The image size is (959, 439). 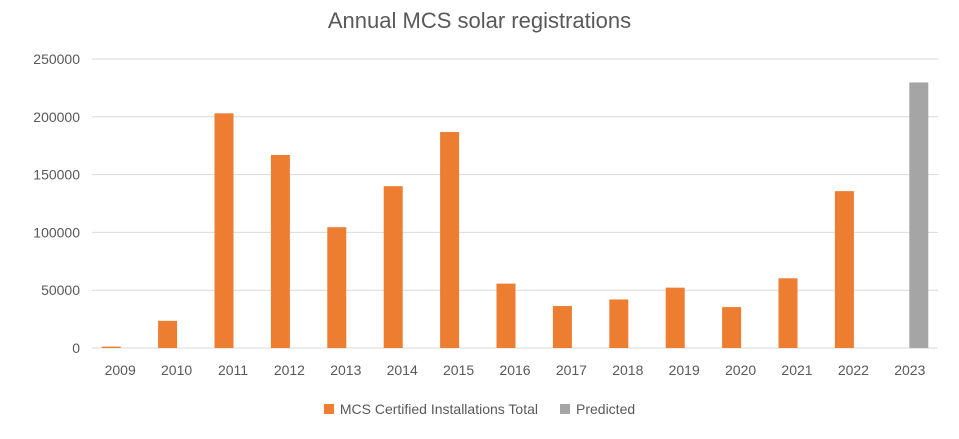 I want to click on x-tick-label: 2021, so click(x=796, y=370).